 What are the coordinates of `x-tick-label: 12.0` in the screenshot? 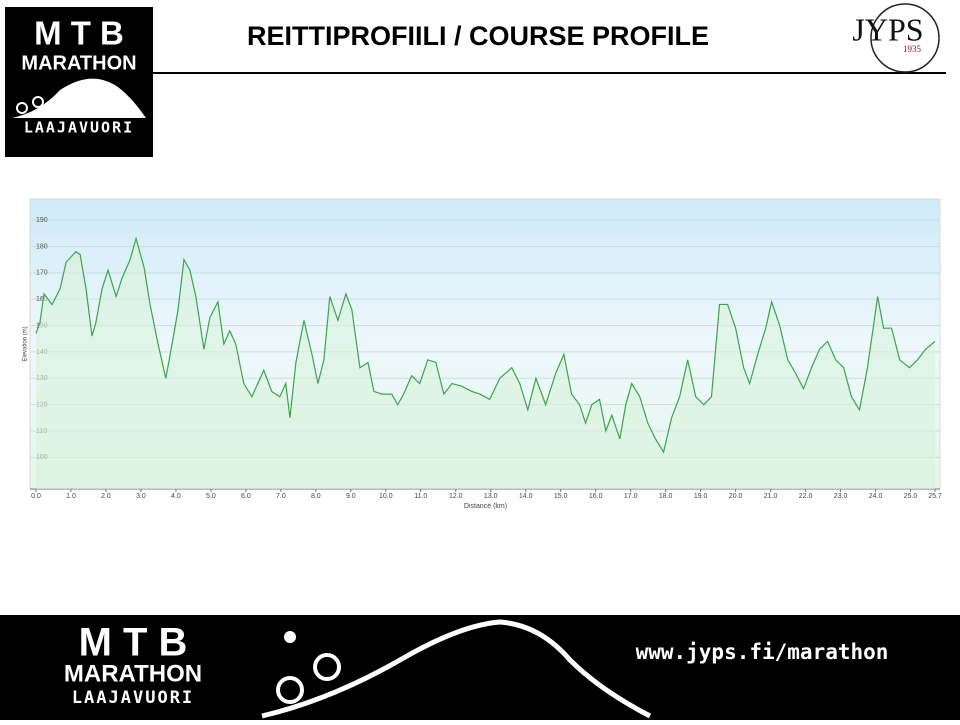 It's located at (456, 496).